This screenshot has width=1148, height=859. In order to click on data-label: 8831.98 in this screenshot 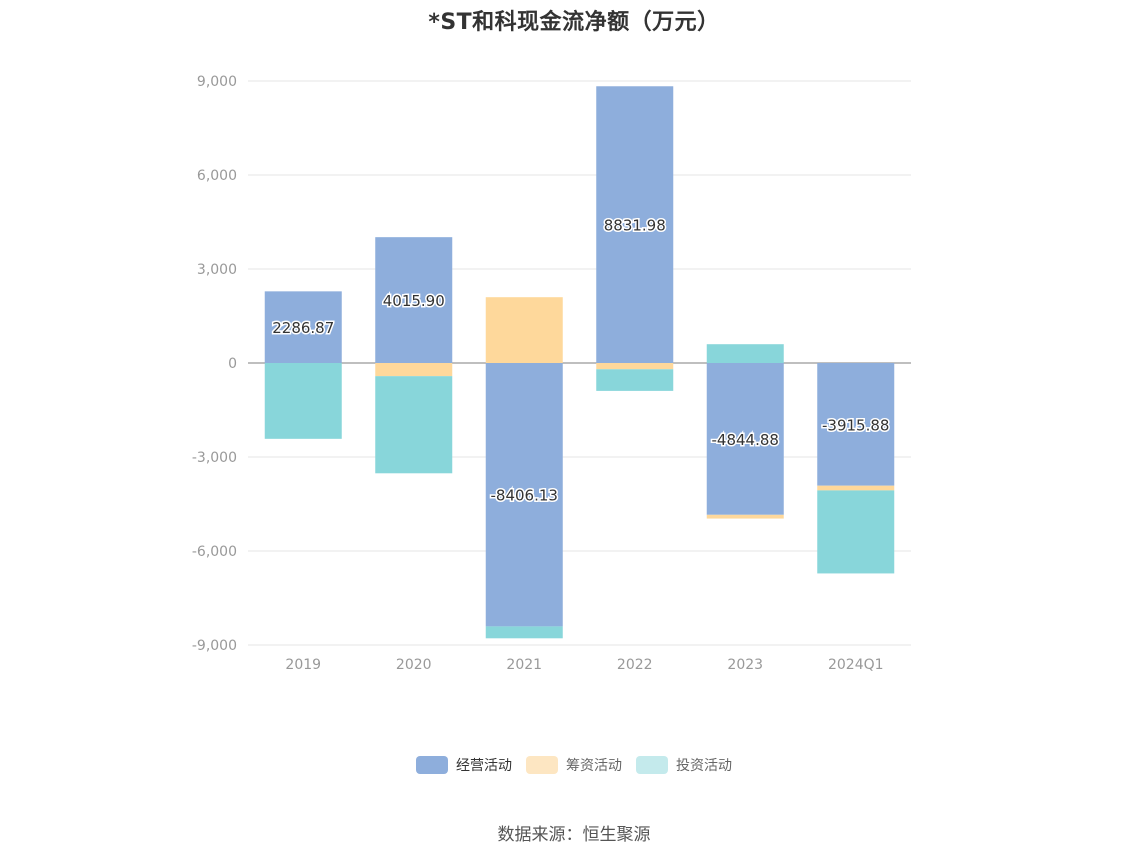, I will do `click(635, 226)`.